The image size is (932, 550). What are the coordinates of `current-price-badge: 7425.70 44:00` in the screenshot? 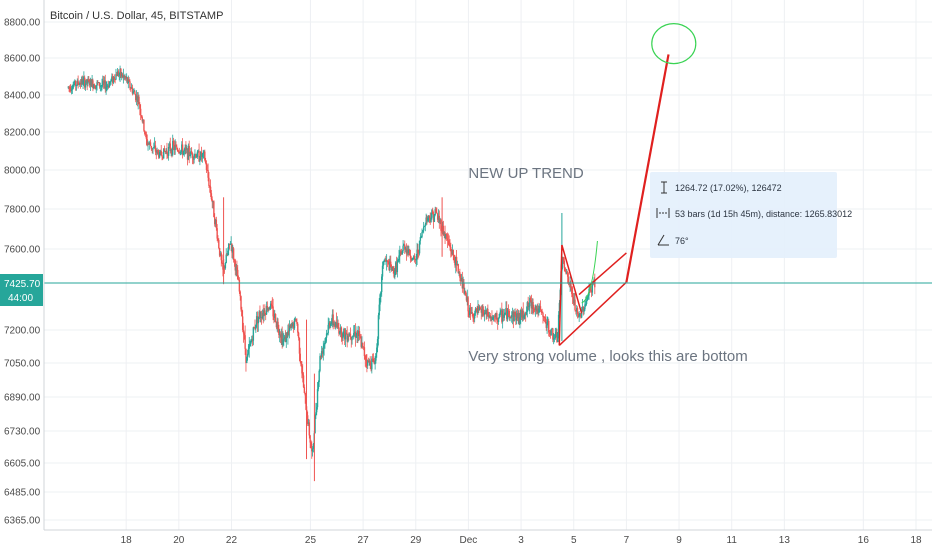 It's located at (21, 290).